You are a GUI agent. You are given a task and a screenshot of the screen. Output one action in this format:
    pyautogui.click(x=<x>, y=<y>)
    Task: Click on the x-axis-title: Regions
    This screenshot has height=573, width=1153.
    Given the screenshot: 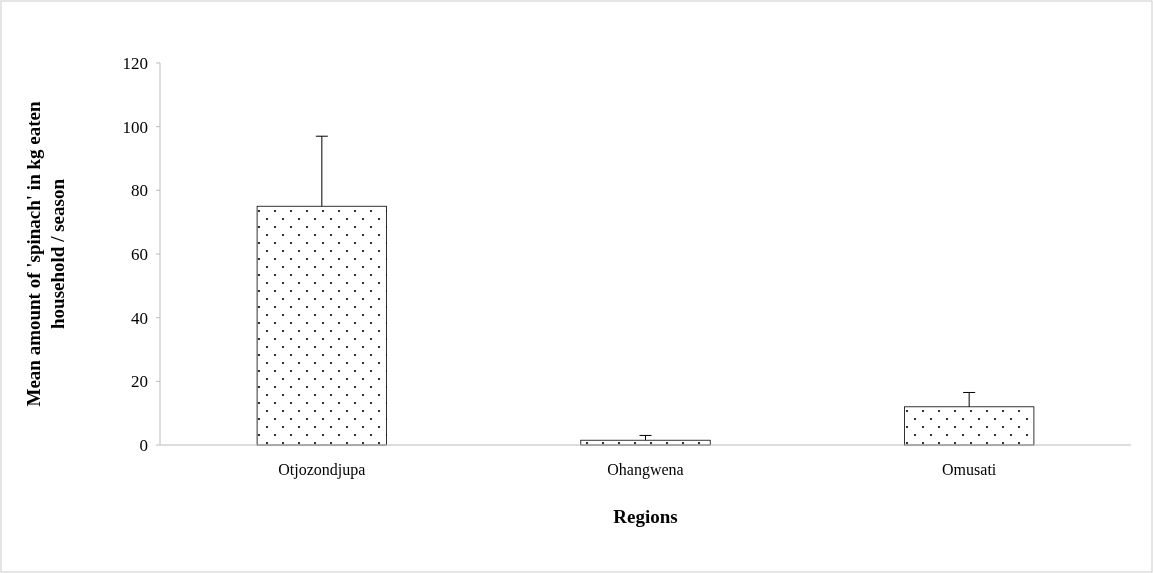 What is the action you would take?
    pyautogui.click(x=645, y=516)
    